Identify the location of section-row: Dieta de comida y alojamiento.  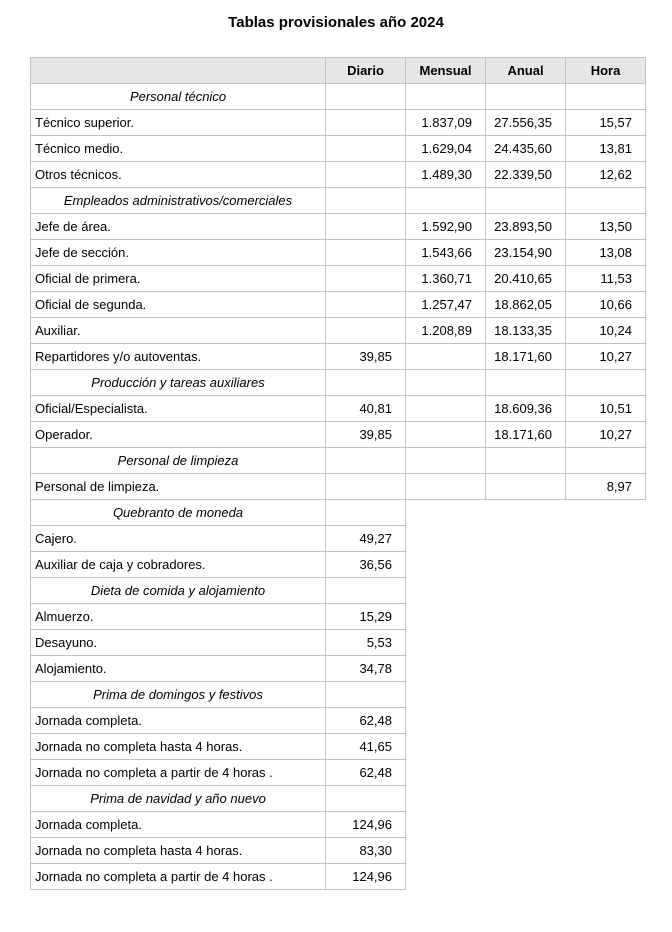
(338, 590).